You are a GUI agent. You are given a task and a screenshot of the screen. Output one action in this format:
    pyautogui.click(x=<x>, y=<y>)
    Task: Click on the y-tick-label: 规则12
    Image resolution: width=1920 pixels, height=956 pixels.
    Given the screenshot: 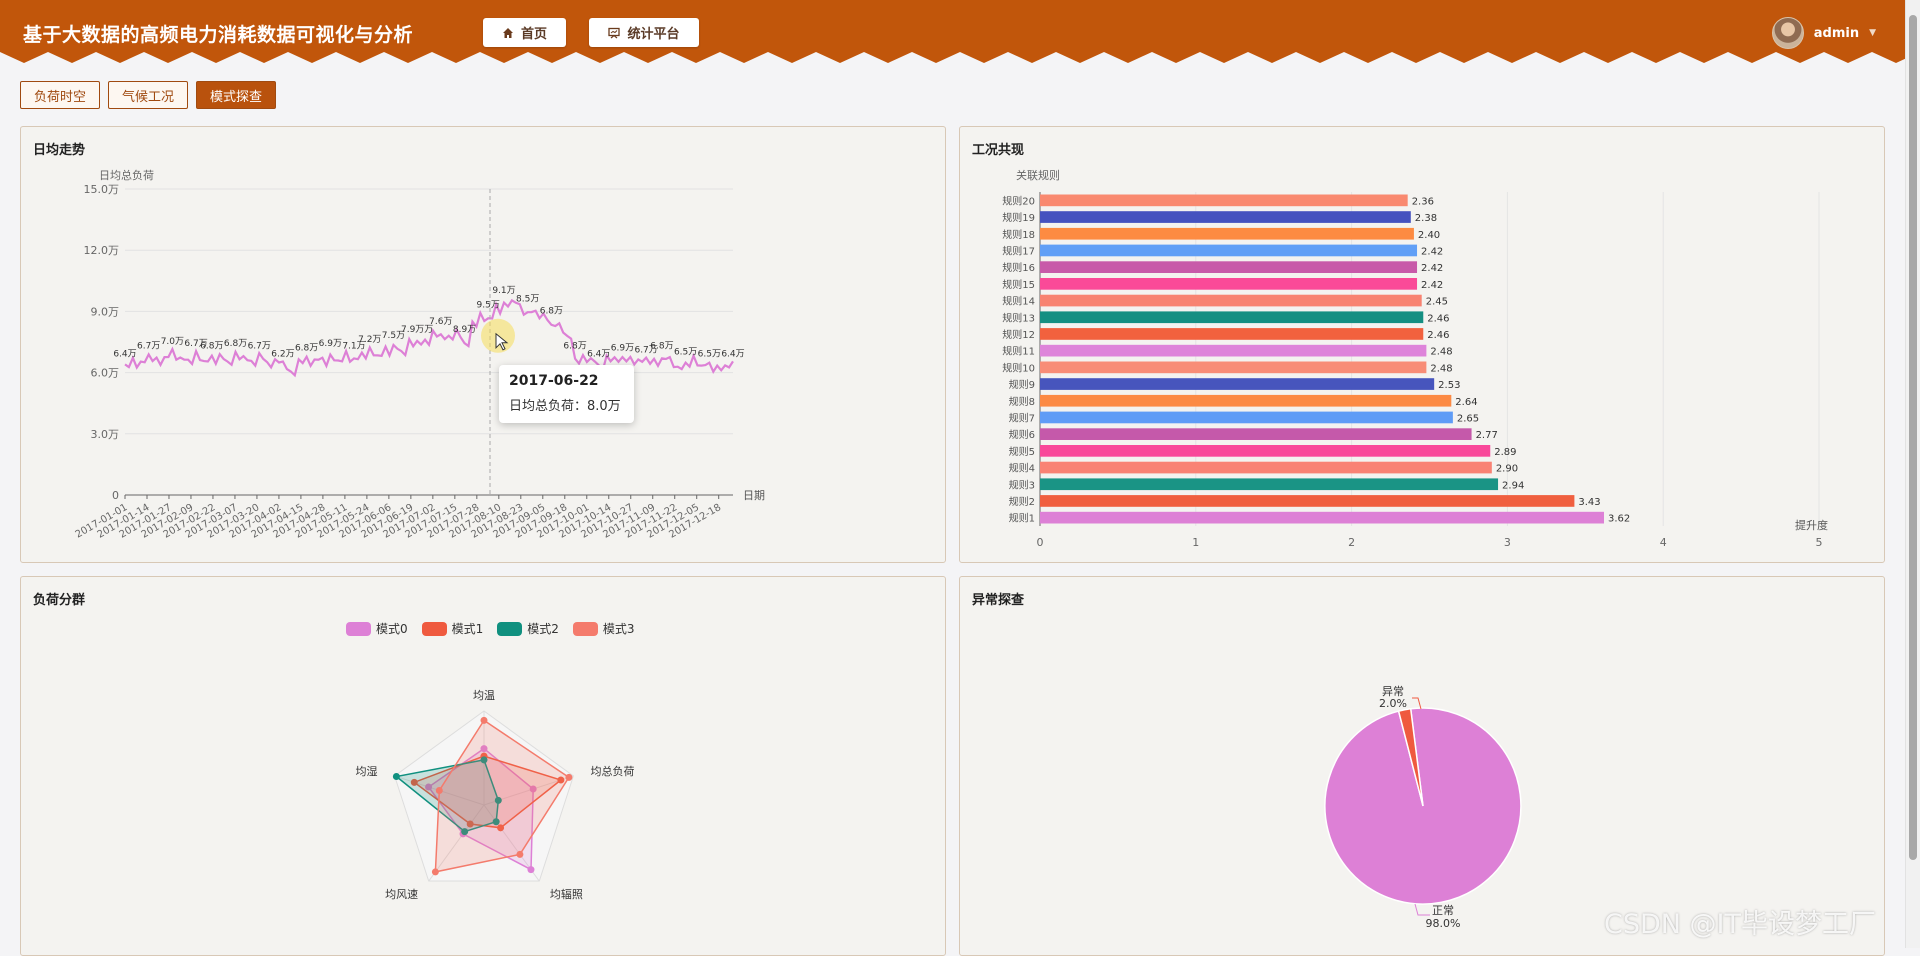 What is the action you would take?
    pyautogui.click(x=1018, y=334)
    